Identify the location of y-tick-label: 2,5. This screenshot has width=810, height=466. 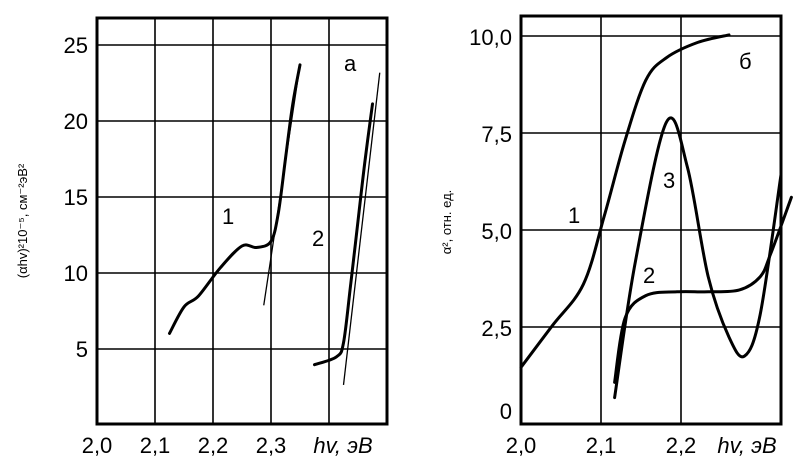
(496, 328).